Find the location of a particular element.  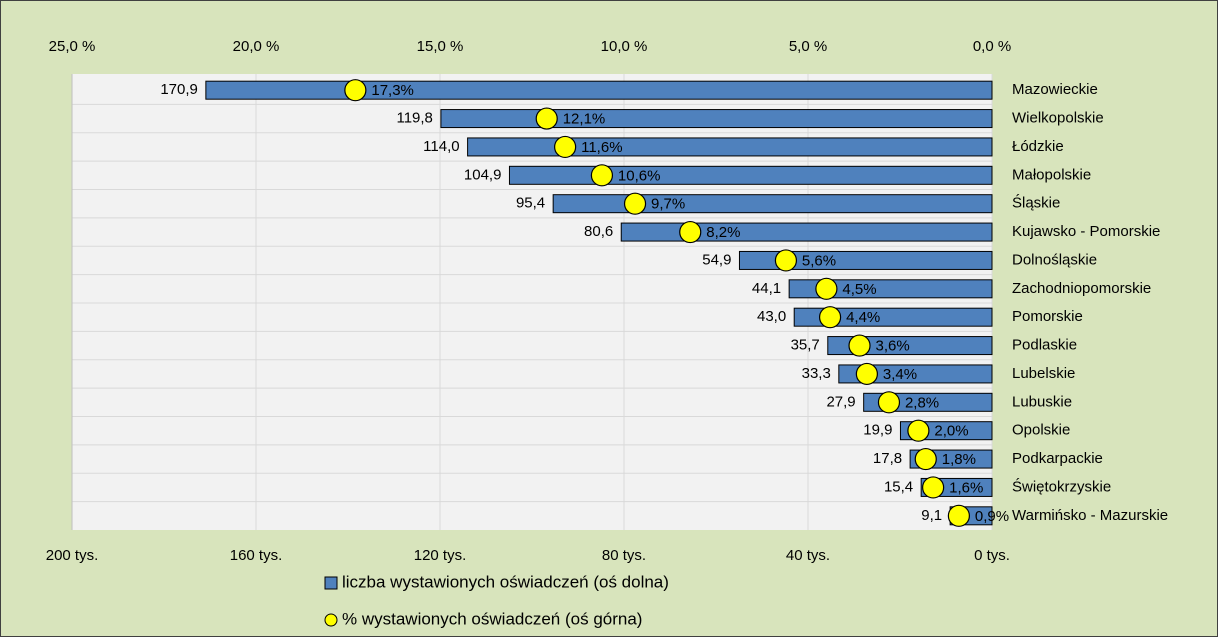

dot-value-label: 1,6% is located at coordinates (966, 487).